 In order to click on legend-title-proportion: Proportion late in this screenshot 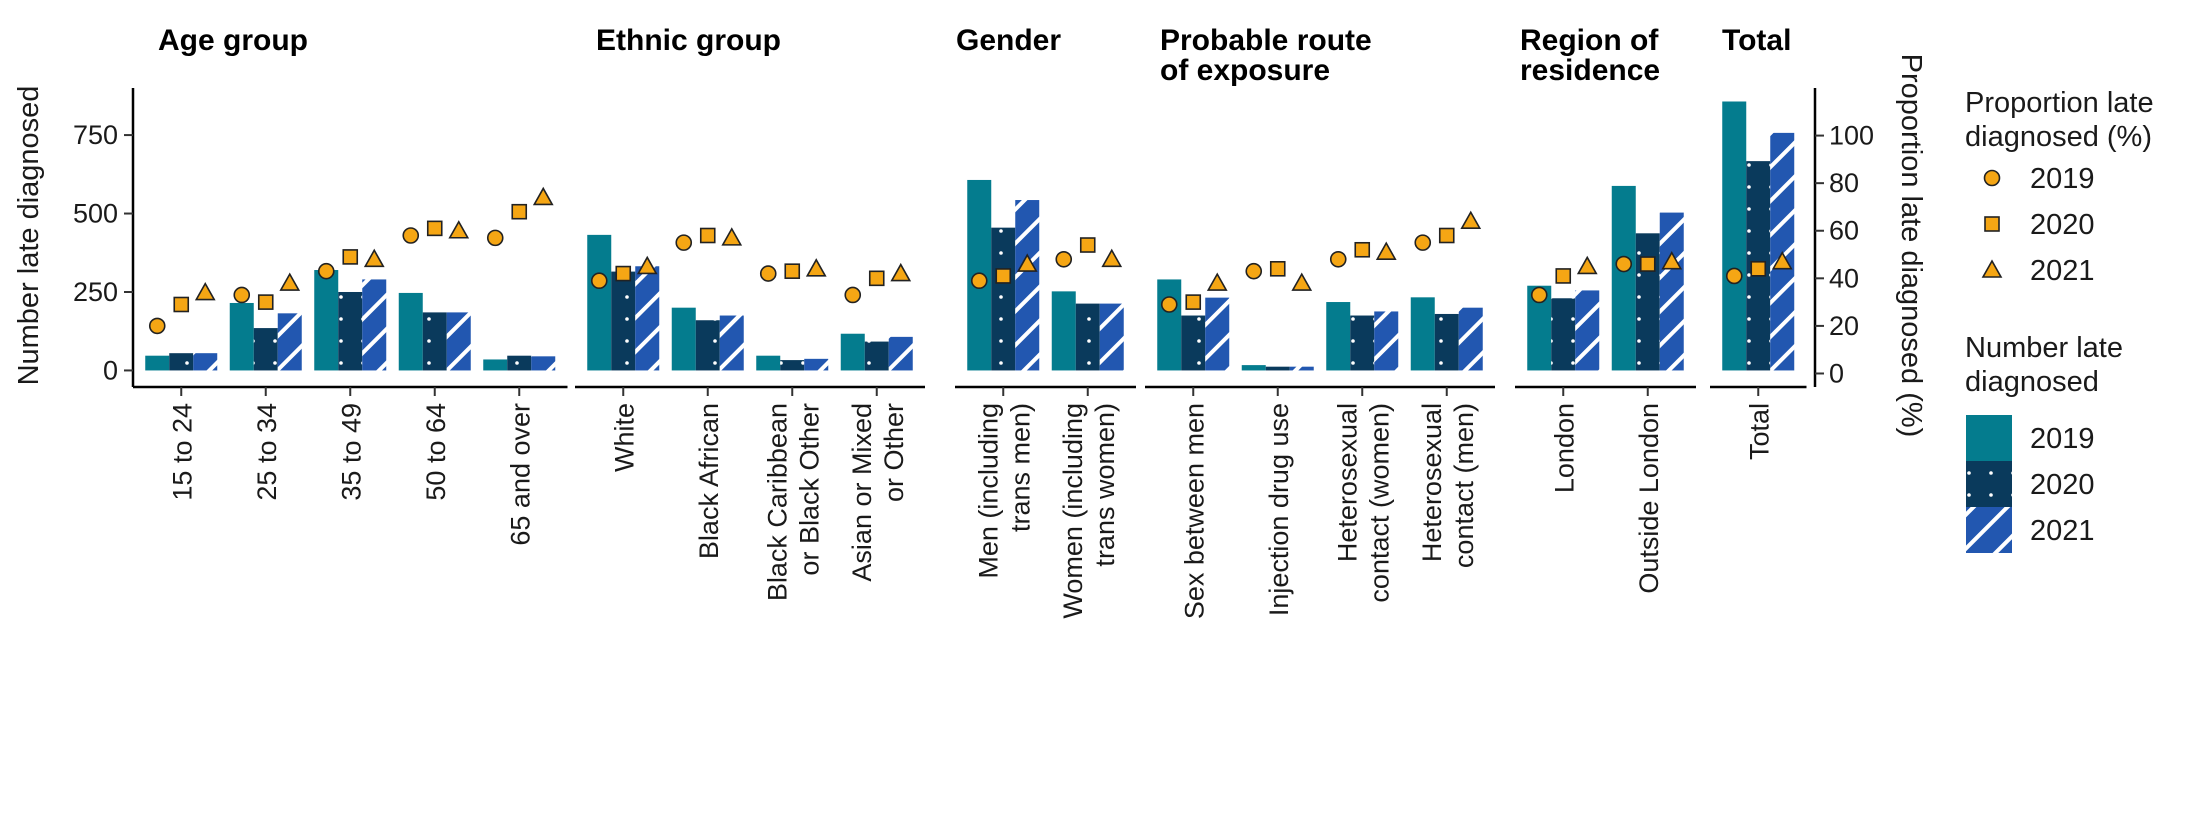, I will do `click(2059, 103)`.